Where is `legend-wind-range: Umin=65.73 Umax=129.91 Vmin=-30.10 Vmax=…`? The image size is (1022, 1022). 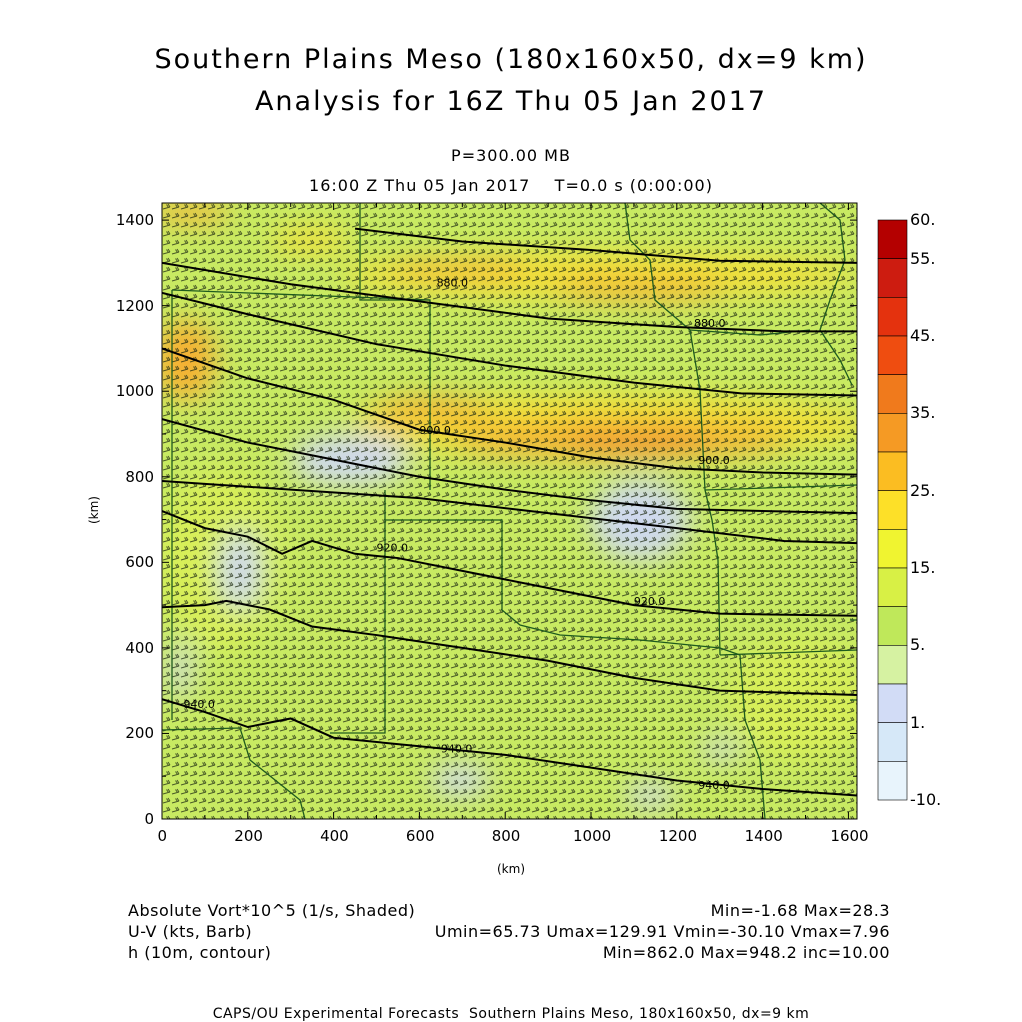
legend-wind-range: Umin=65.73 Umax=129.91 Vmin=-30.10 Vmax=… is located at coordinates (662, 931).